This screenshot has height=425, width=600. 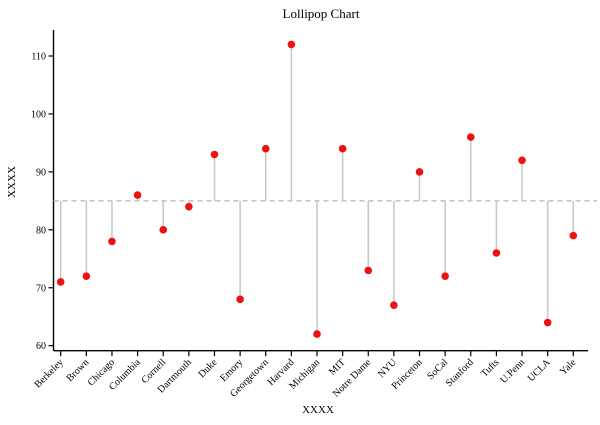 What do you see at coordinates (214, 154) in the screenshot?
I see `lollipop-dot-duke` at bounding box center [214, 154].